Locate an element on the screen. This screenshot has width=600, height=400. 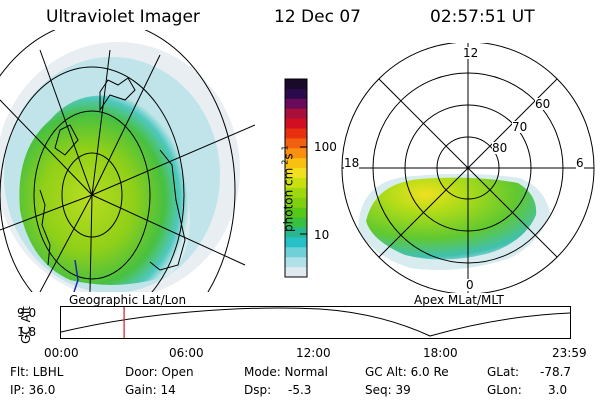
magnetic-map-label: Apex MLat/MLT is located at coordinates (459, 300).